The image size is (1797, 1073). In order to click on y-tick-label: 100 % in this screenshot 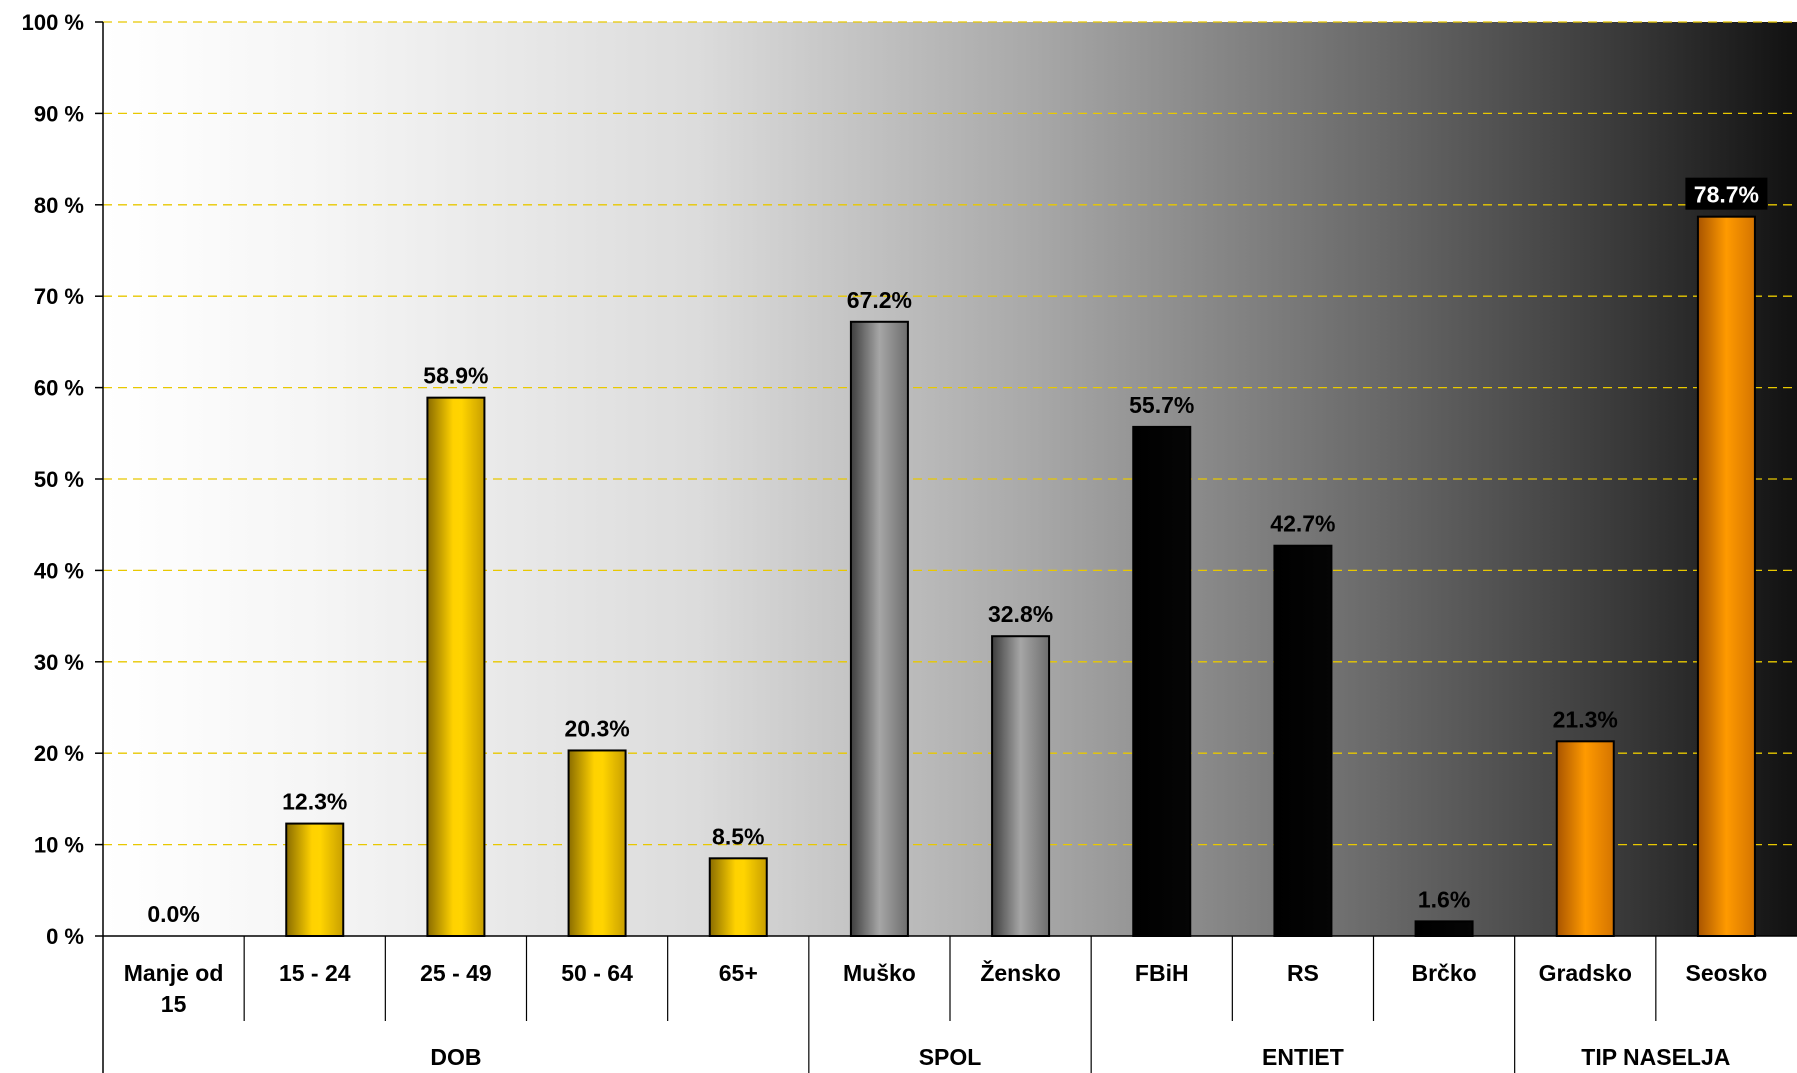, I will do `click(53, 22)`.